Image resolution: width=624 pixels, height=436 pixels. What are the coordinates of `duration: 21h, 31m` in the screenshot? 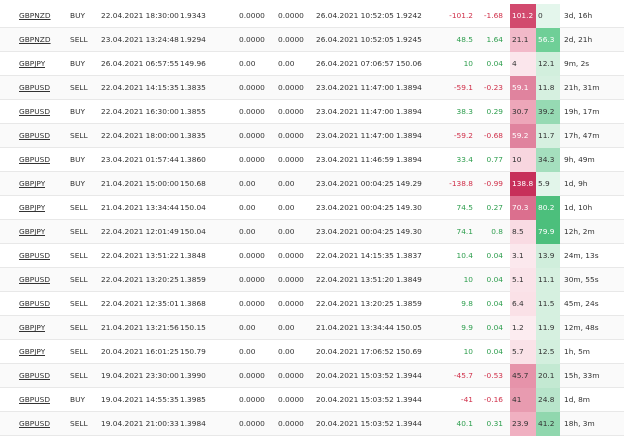 It's located at (582, 87).